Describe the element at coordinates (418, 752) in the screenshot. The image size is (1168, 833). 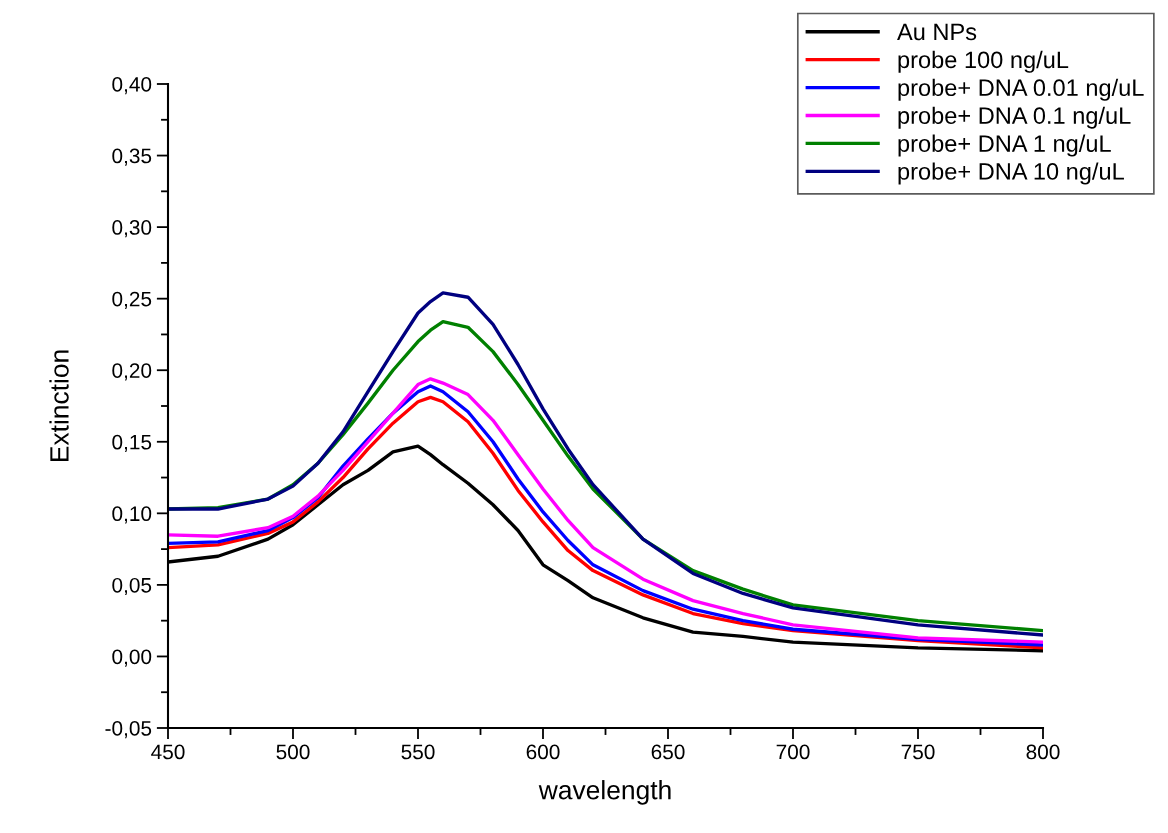
I see `x-tick-label: 550` at that location.